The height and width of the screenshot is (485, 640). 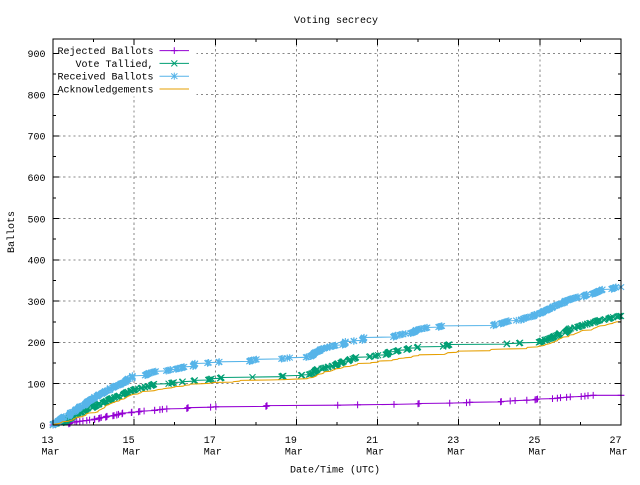 What do you see at coordinates (534, 441) in the screenshot?
I see `svg-text: 25` at bounding box center [534, 441].